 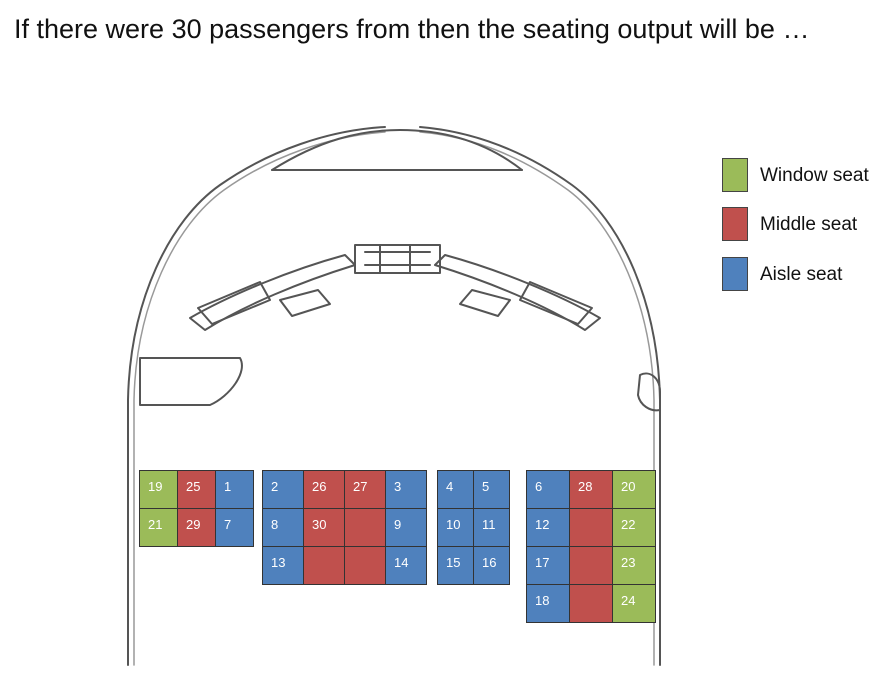 I want to click on aisle-seat: 7, so click(x=235, y=528).